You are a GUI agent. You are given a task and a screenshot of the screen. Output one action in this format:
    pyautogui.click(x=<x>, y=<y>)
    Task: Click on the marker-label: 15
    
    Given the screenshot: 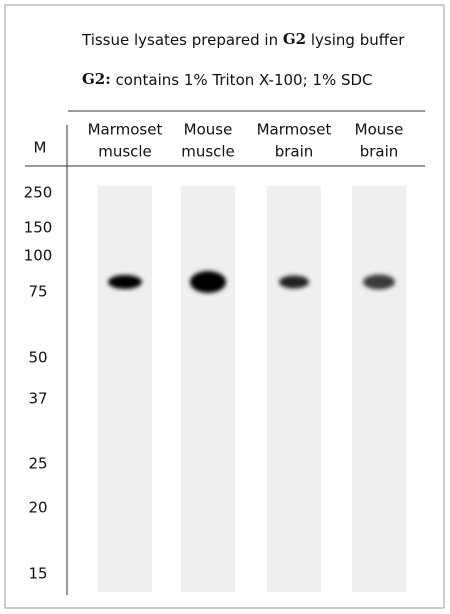 What is the action you would take?
    pyautogui.click(x=37, y=574)
    